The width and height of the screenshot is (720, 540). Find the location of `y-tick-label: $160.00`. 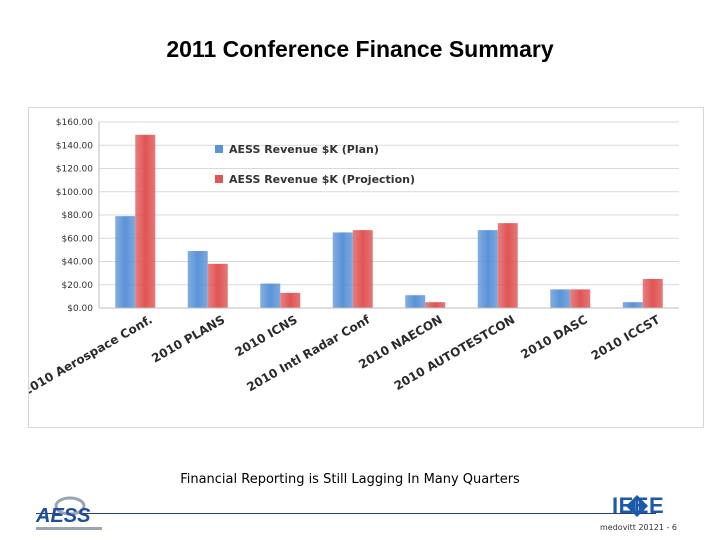

y-tick-label: $160.00 is located at coordinates (74, 123).